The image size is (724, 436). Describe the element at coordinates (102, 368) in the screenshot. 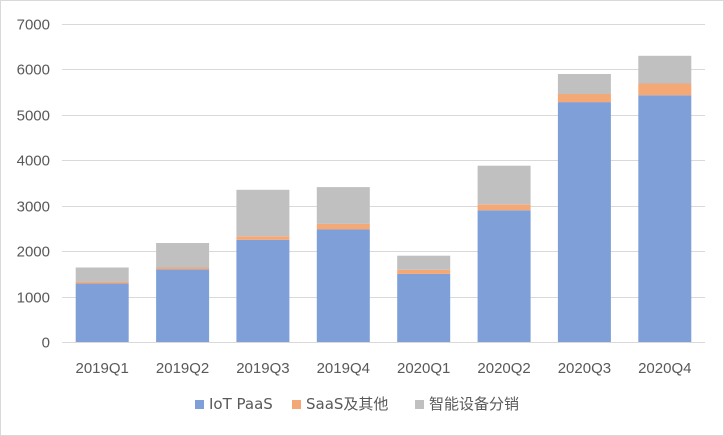

I see `x-tick-label: 2019Q1` at that location.